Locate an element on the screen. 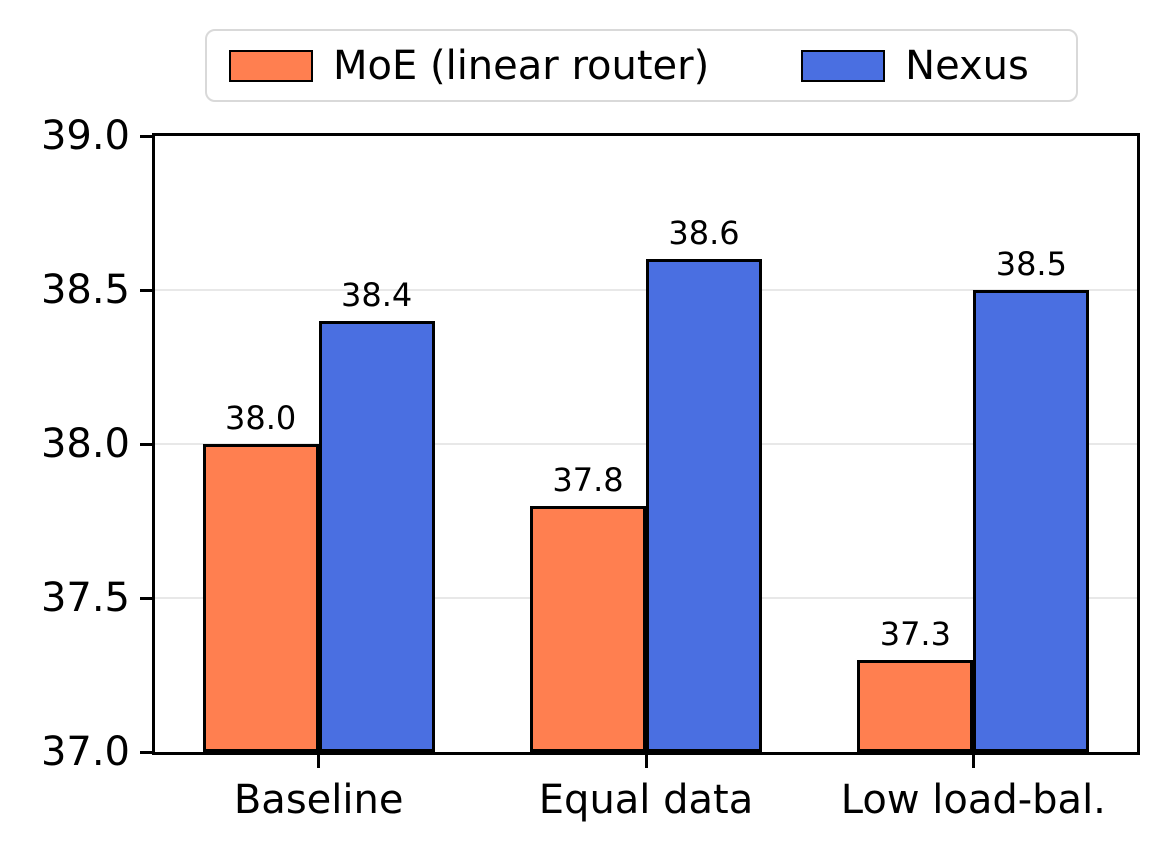  x-tick-label: Low load-bal. is located at coordinates (973, 800).